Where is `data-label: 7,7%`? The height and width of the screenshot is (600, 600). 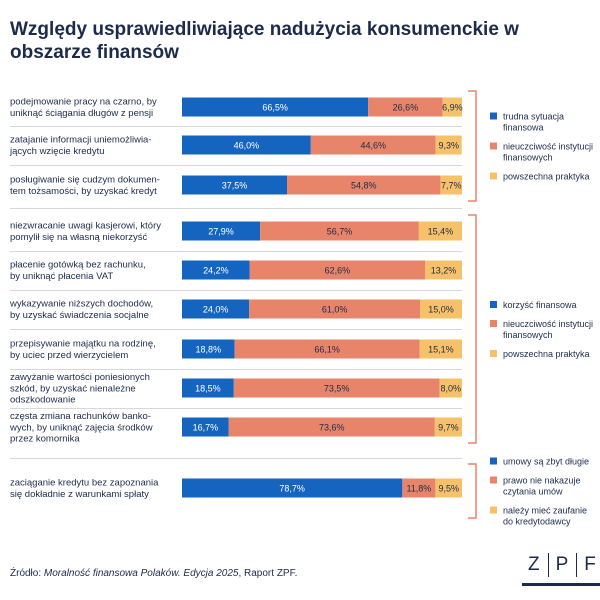
data-label: 7,7% is located at coordinates (451, 186).